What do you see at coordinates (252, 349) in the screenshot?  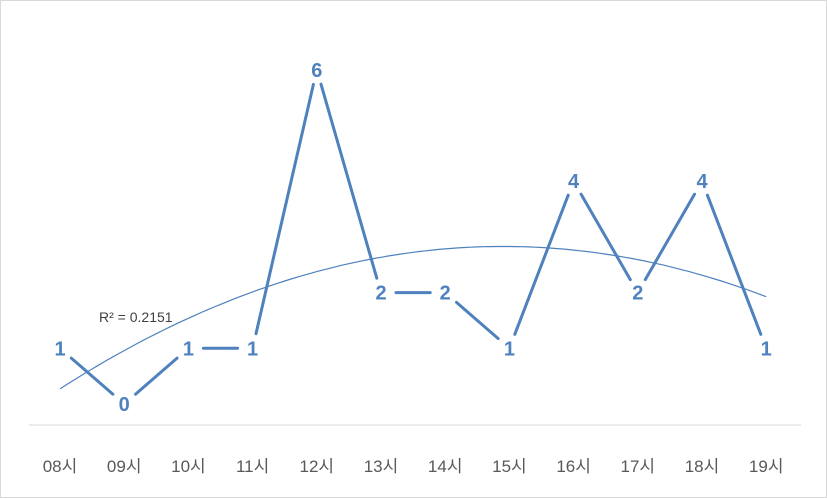 I see `data-label-11시: 1` at bounding box center [252, 349].